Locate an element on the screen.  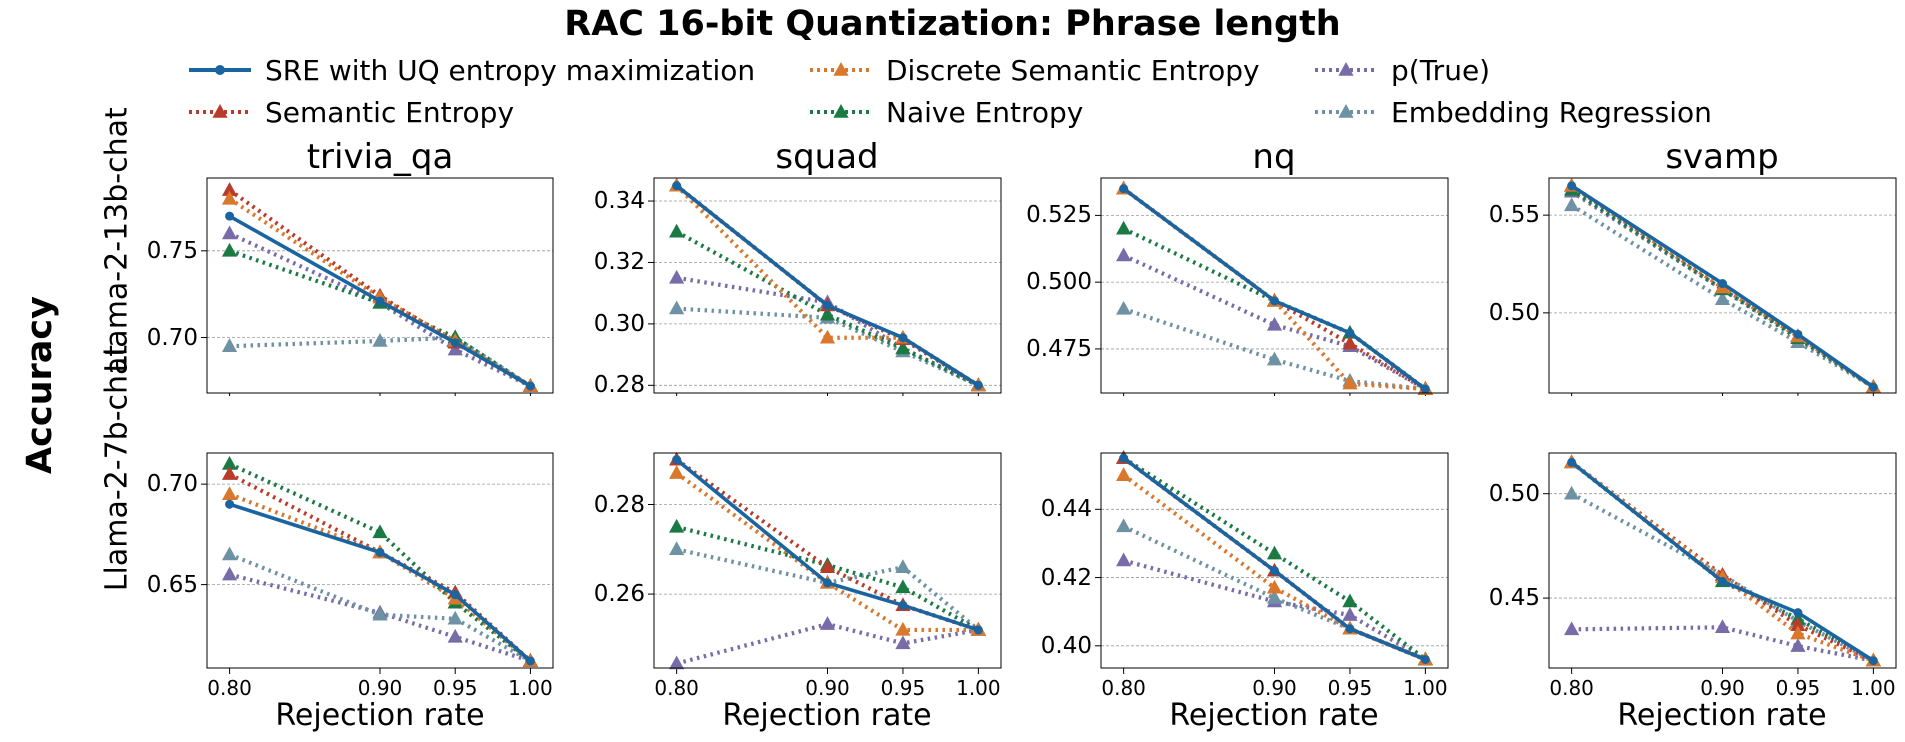
y-tick-label: 0.30 is located at coordinates (619, 323).